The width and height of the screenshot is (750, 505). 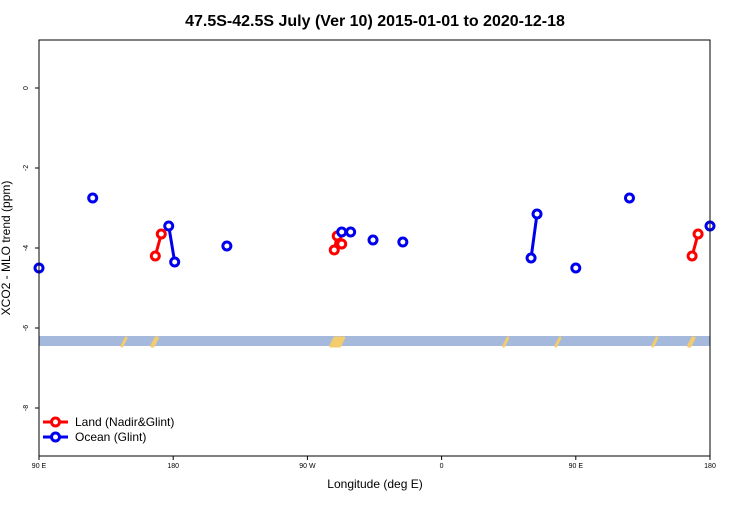 I want to click on x-axis-label: Longitude (deg E), so click(x=374, y=484).